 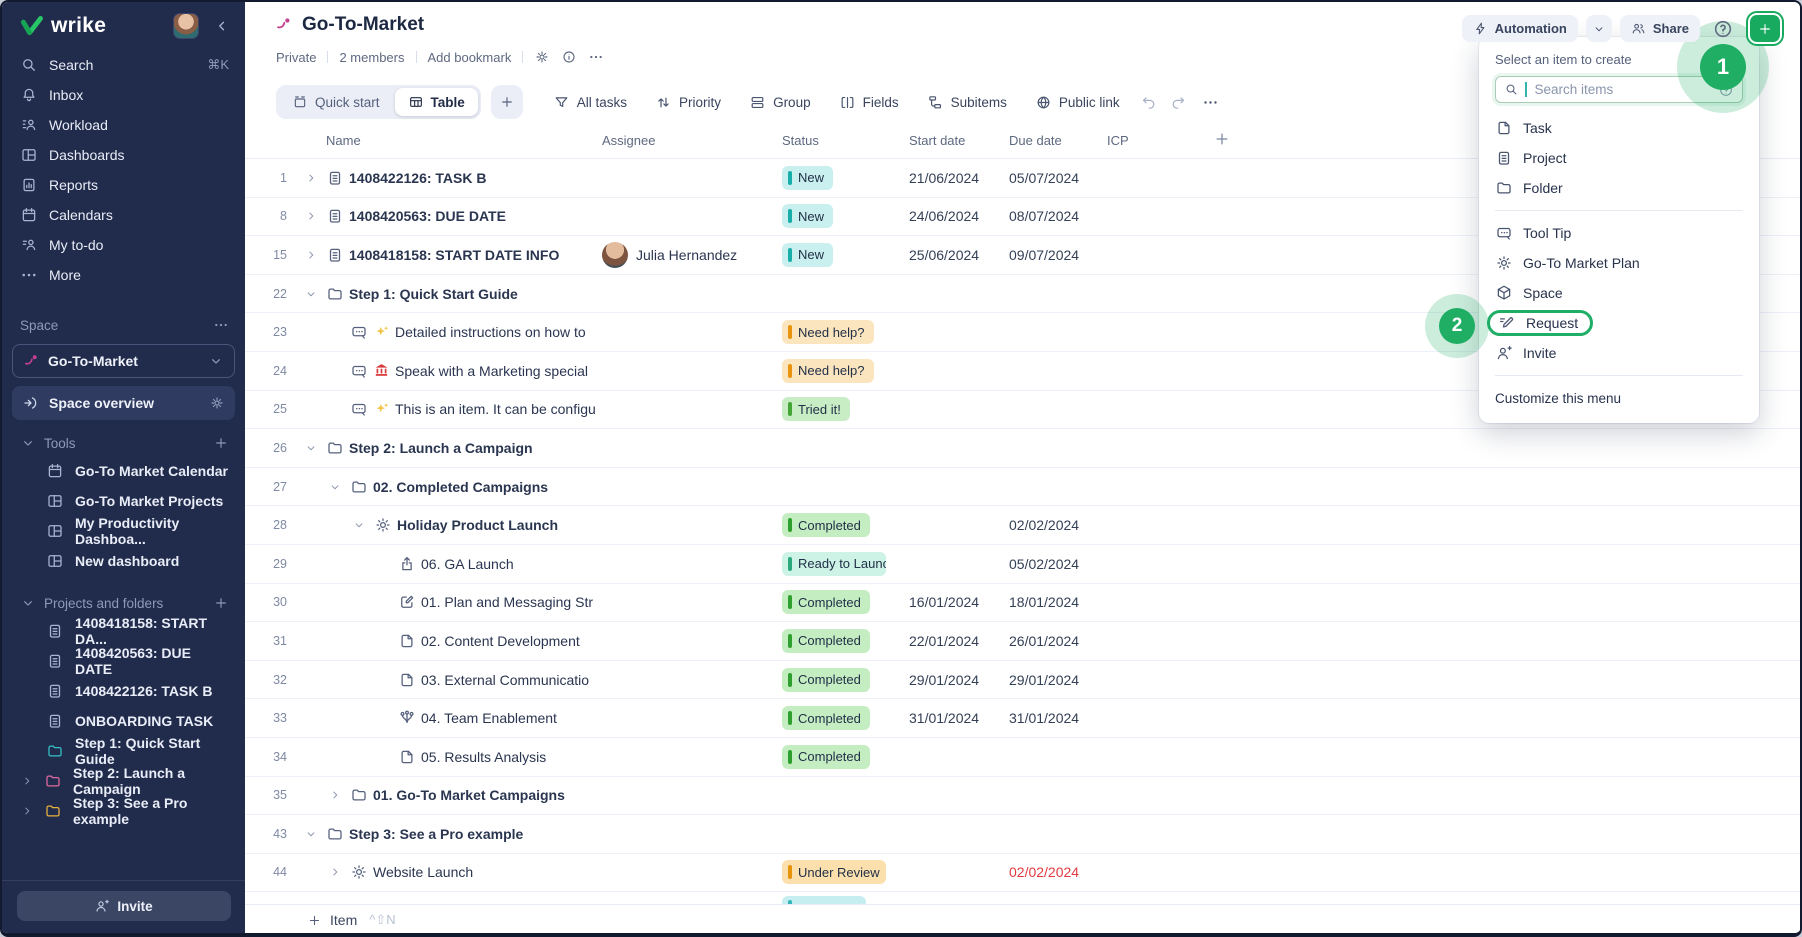 I want to click on menu-item-task: Task, so click(x=1619, y=128).